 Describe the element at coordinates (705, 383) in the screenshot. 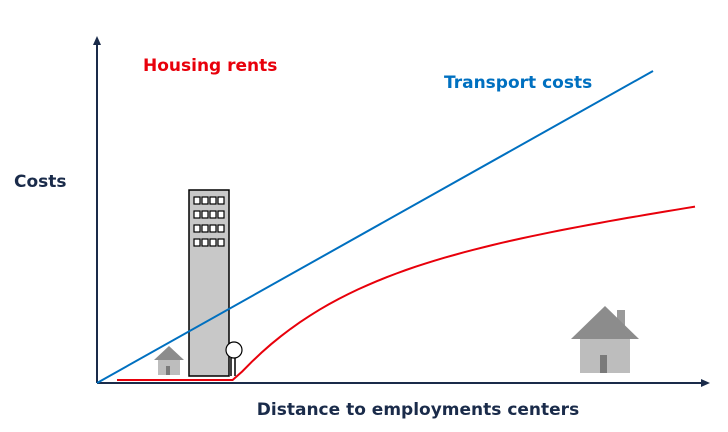

I see `x-axis-arrow` at that location.